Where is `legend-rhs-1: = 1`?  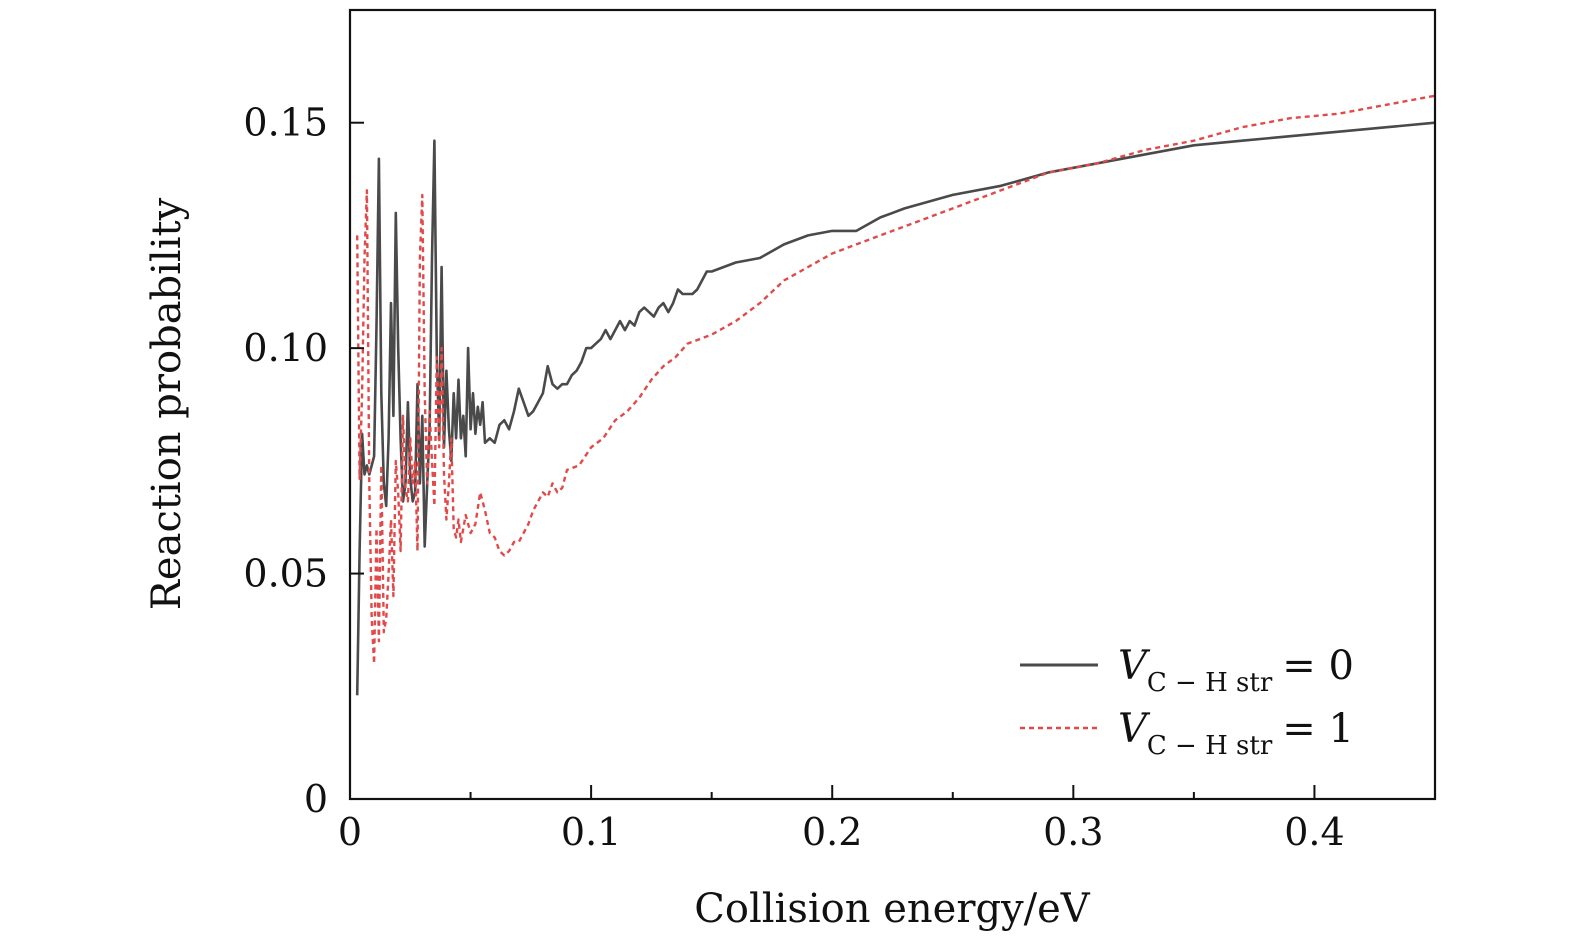 legend-rhs-1: = 1 is located at coordinates (1318, 729).